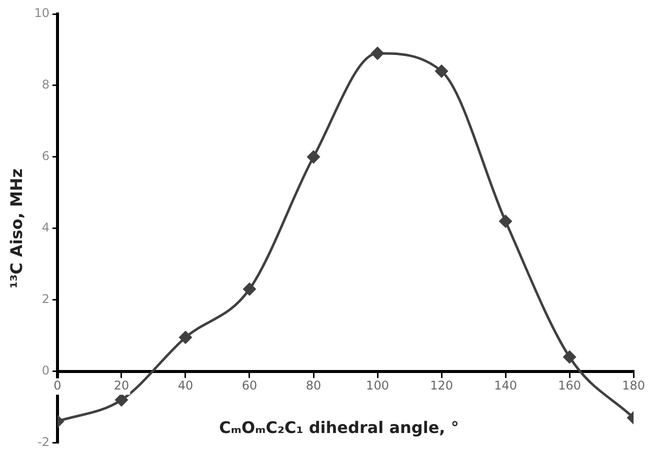 This screenshot has height=453, width=648. Describe the element at coordinates (42, 13) in the screenshot. I see `y-tick-label: 10` at that location.